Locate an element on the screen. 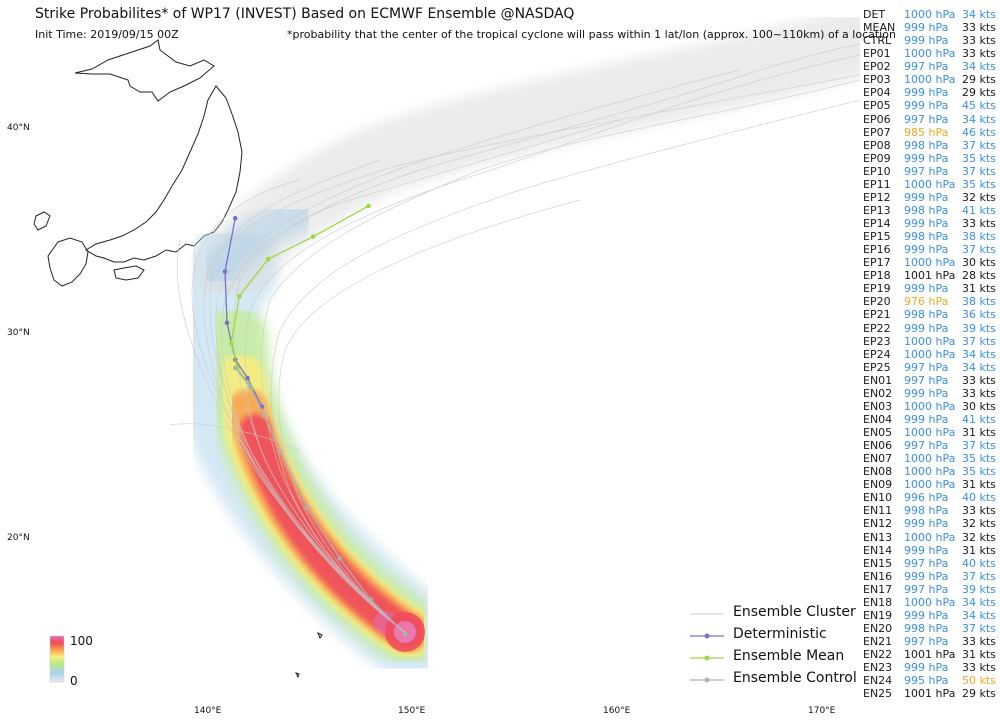 This screenshot has width=1000, height=726. member-name: EP19 is located at coordinates (877, 289).